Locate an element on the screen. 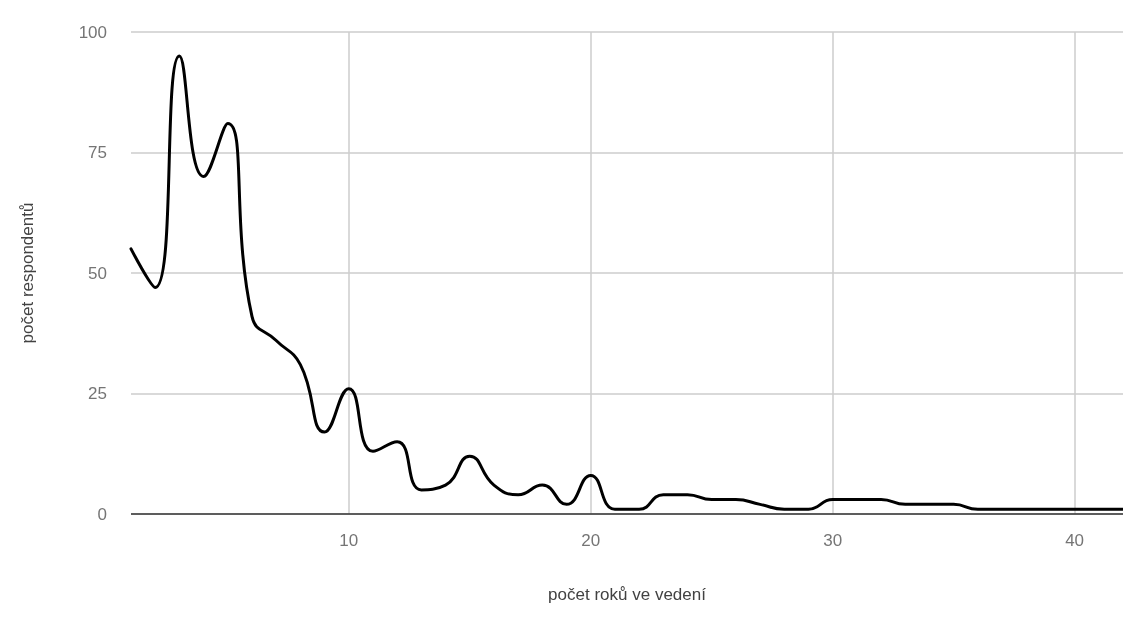 This screenshot has height=618, width=1131. x-tick-label: 30 is located at coordinates (833, 540).